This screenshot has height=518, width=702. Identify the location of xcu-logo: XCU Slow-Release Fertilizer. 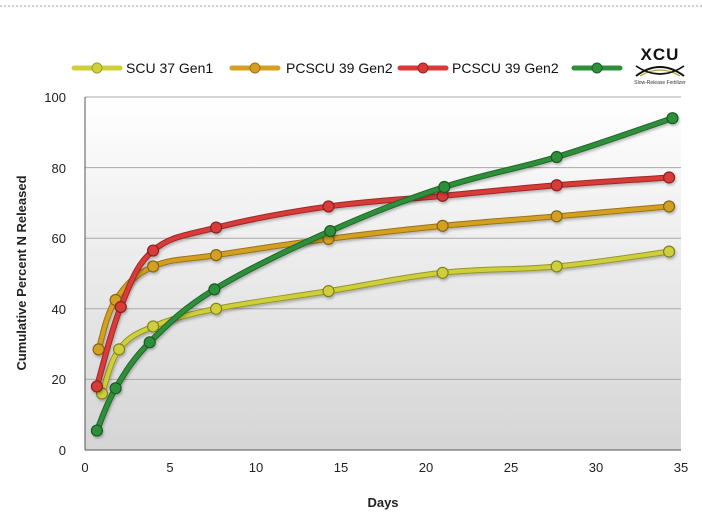
(660, 65).